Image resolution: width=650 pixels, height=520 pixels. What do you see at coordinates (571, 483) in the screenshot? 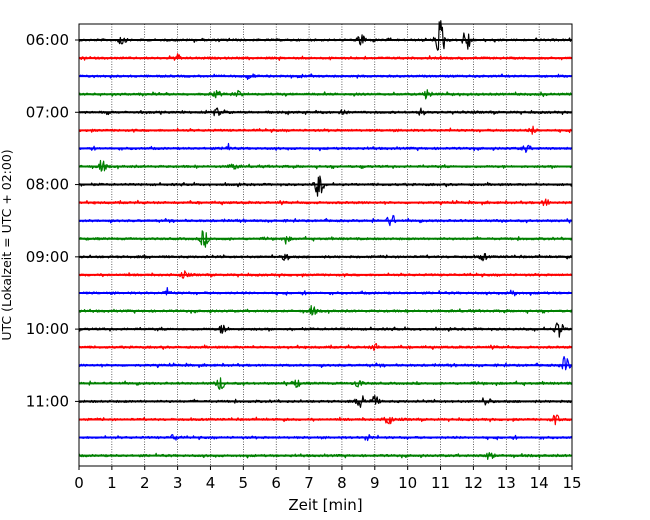
I see `x-tick-label: 15` at bounding box center [571, 483].